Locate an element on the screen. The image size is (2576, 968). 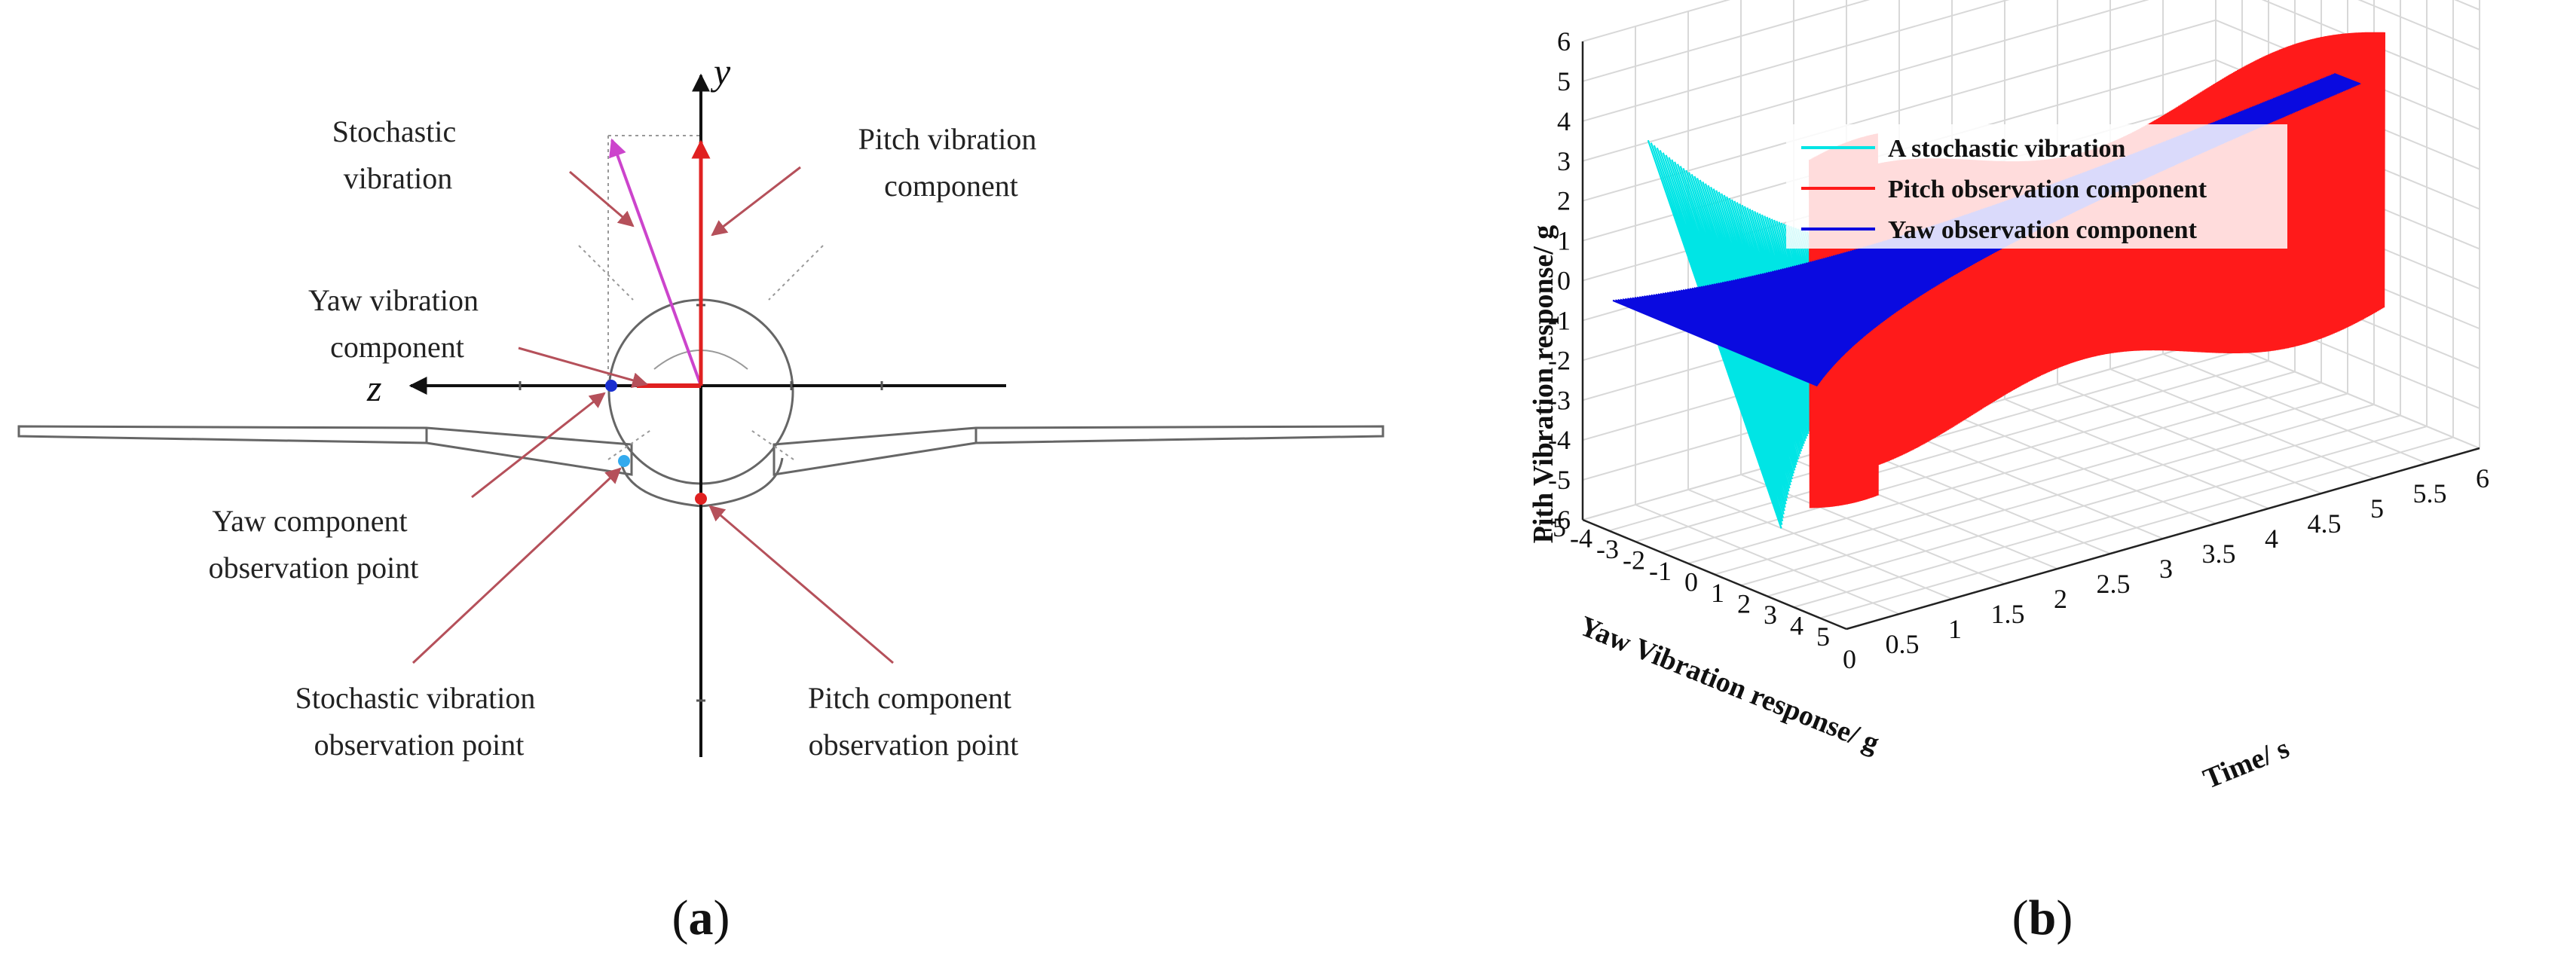
x-tick-label: 2 is located at coordinates (2060, 599).